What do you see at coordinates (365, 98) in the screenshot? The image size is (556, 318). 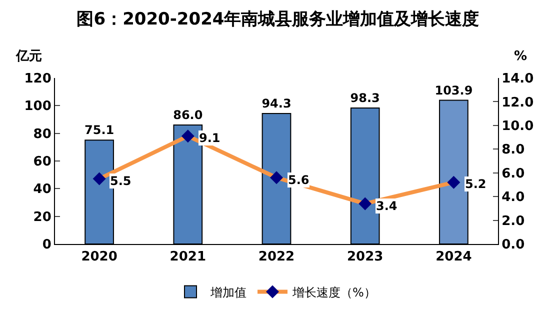 I see `data-label: 98.3` at bounding box center [365, 98].